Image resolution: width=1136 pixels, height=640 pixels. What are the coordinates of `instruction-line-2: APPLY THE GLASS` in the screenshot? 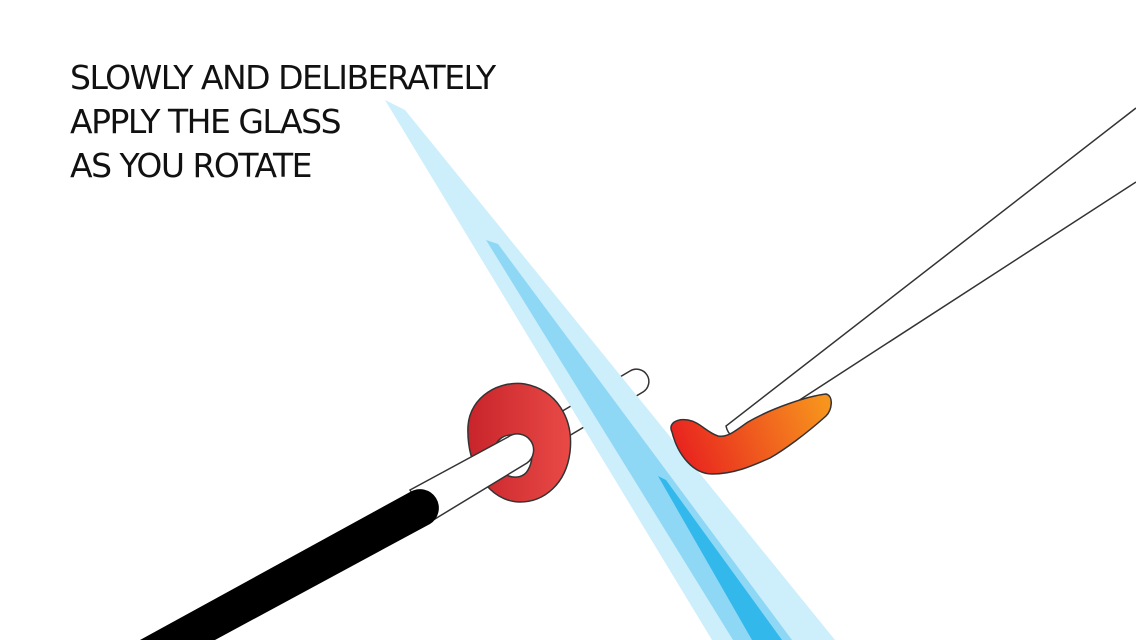 It's located at (206, 121).